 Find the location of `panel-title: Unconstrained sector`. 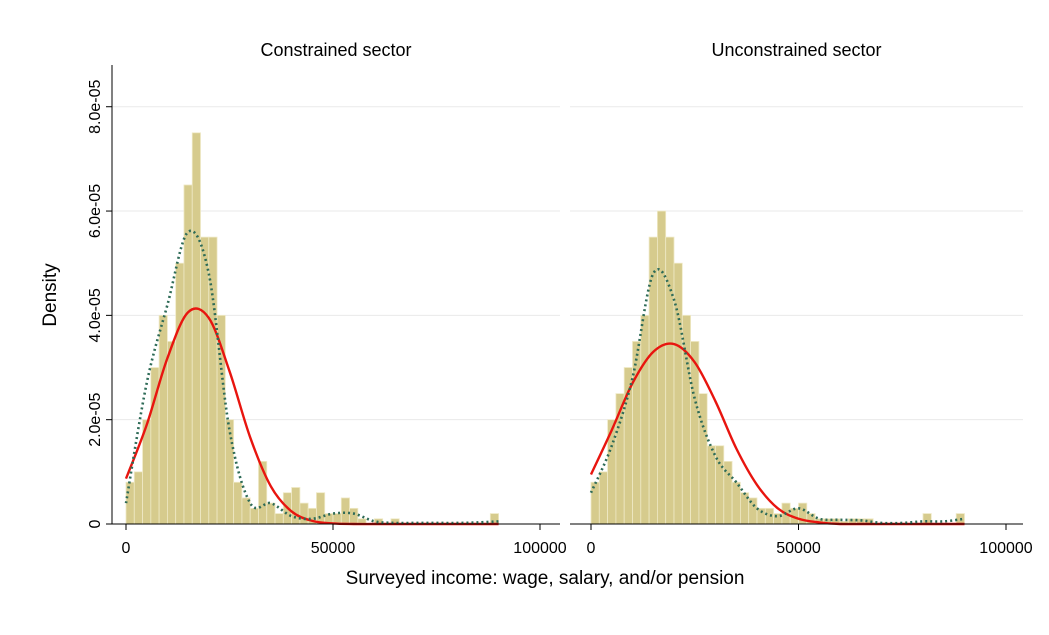

panel-title: Unconstrained sector is located at coordinates (796, 50).